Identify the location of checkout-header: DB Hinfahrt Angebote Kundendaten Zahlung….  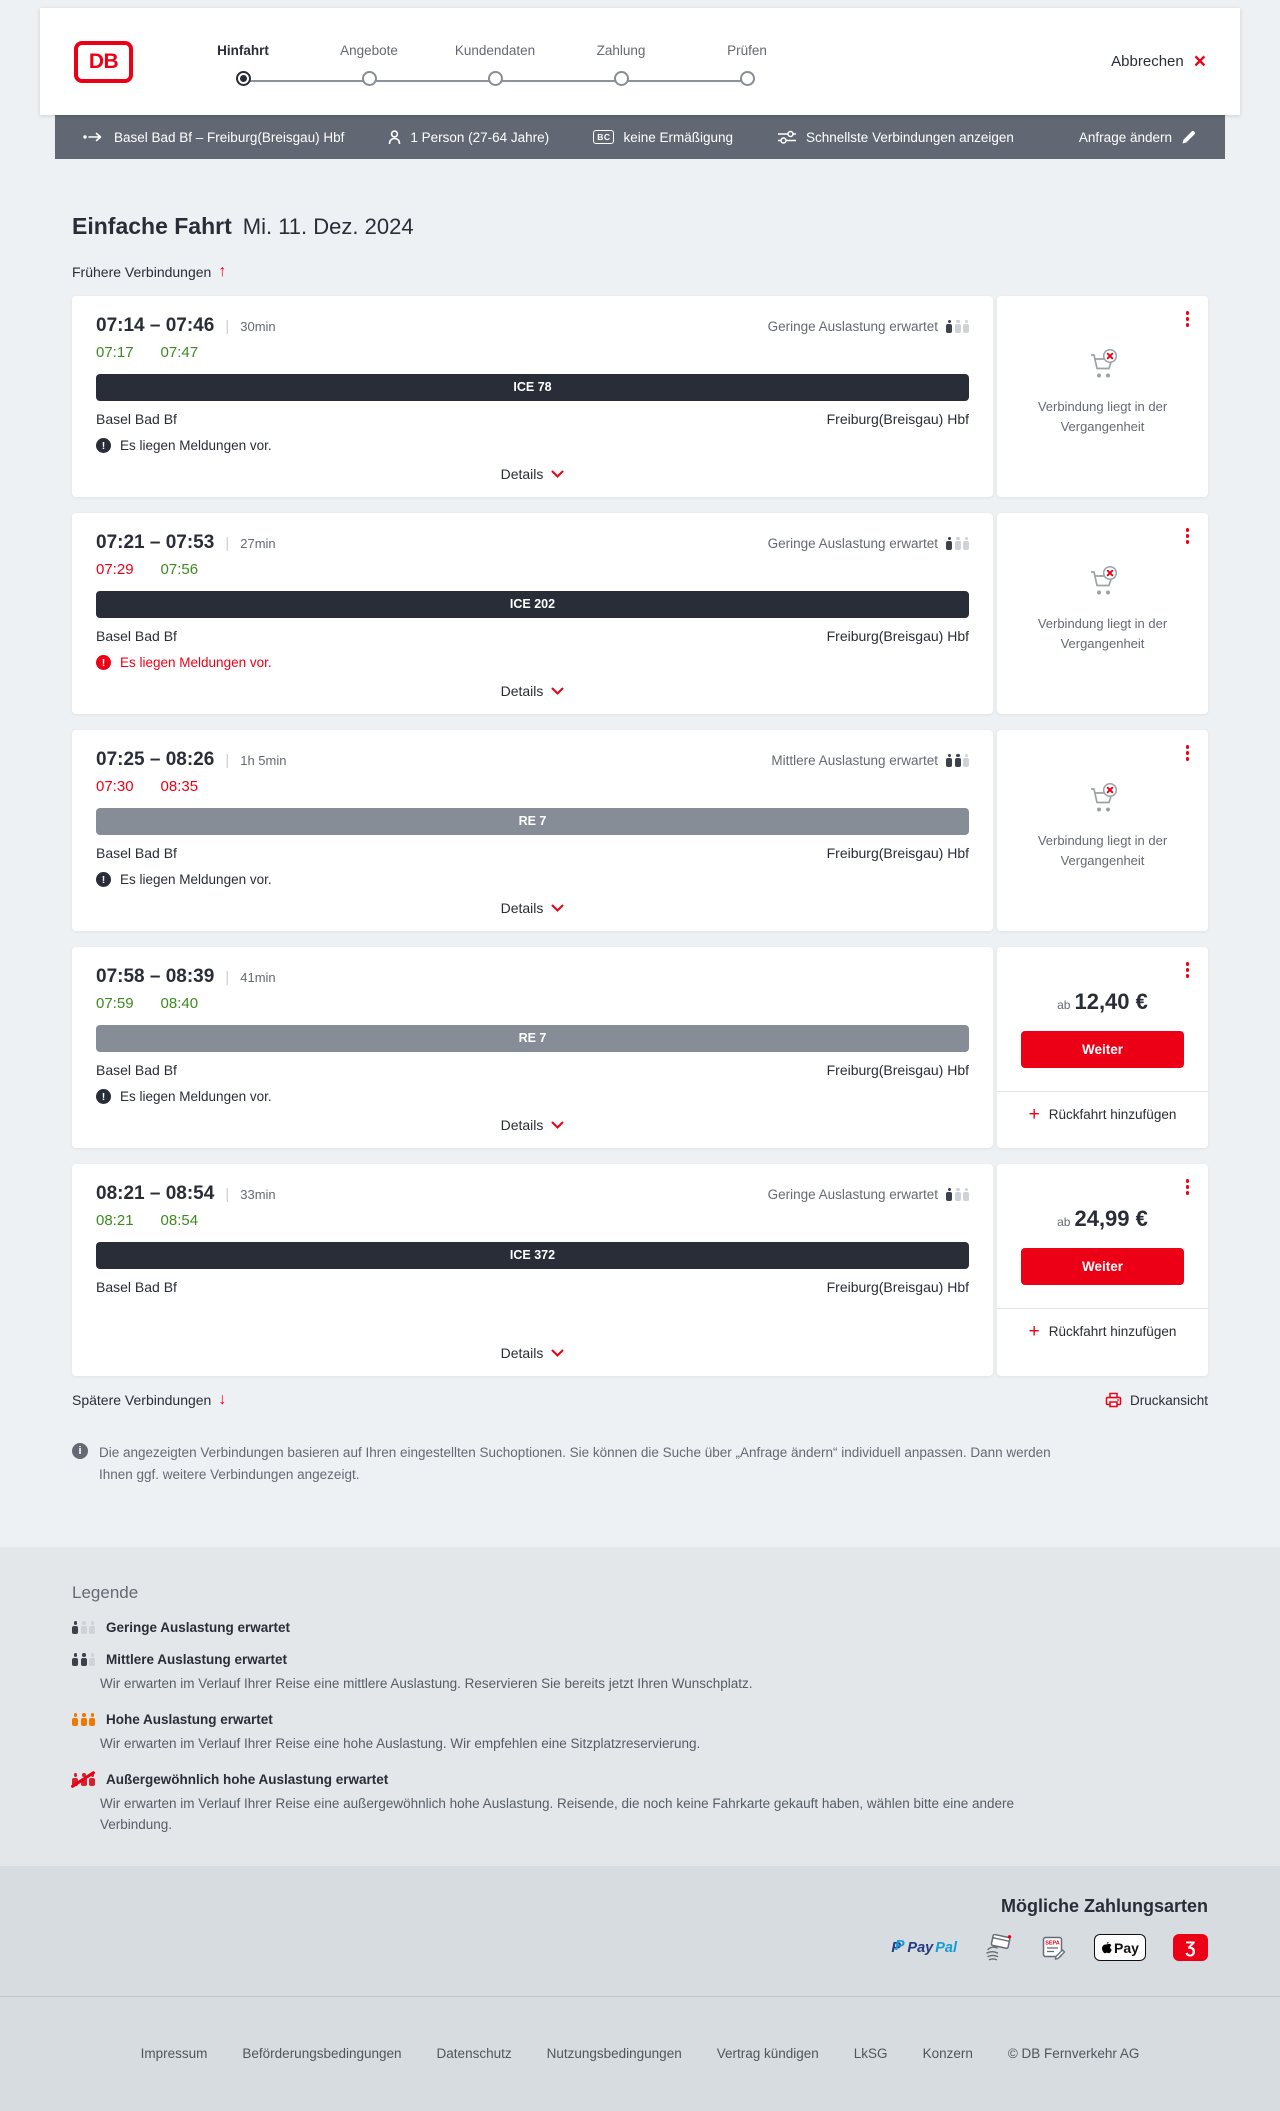
(640, 61).